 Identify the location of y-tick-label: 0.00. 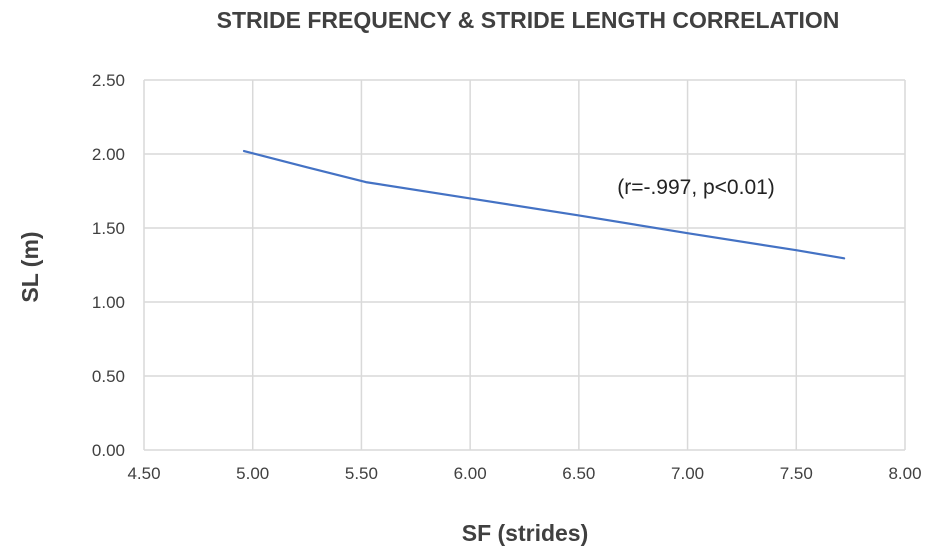
(108, 450).